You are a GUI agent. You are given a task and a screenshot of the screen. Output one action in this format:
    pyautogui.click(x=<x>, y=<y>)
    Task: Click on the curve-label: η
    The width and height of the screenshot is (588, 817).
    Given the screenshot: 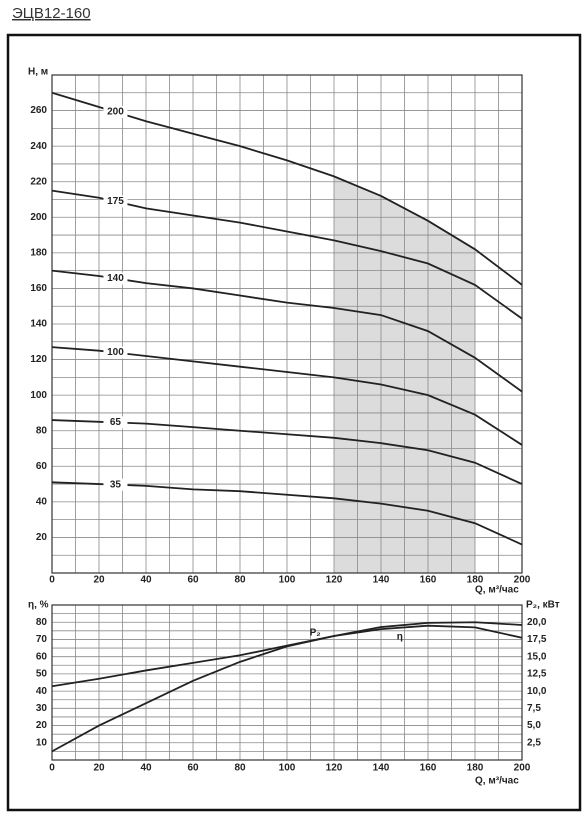 What is the action you would take?
    pyautogui.click(x=400, y=636)
    